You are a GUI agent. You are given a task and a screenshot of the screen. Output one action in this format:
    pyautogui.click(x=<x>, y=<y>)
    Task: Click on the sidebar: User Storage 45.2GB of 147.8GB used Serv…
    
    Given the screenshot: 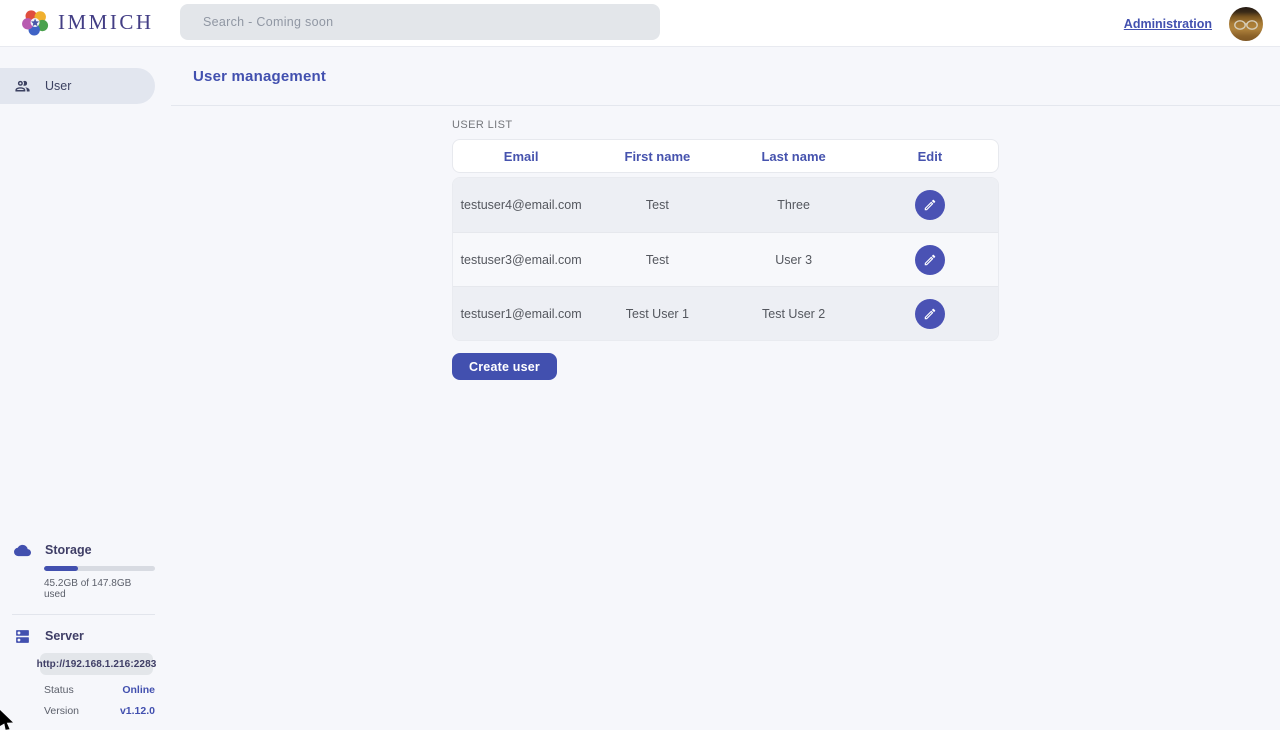 What is the action you would take?
    pyautogui.click(x=85, y=388)
    